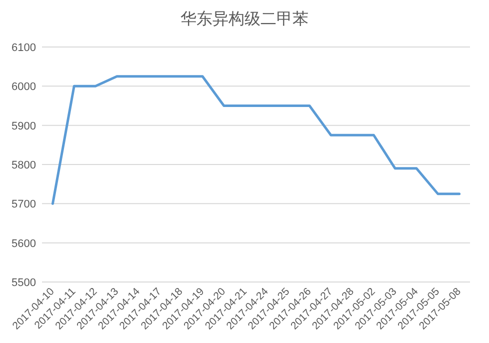 Image resolution: width=489 pixels, height=343 pixels. What do you see at coordinates (24, 283) in the screenshot?
I see `y-tick-label: 5500` at bounding box center [24, 283].